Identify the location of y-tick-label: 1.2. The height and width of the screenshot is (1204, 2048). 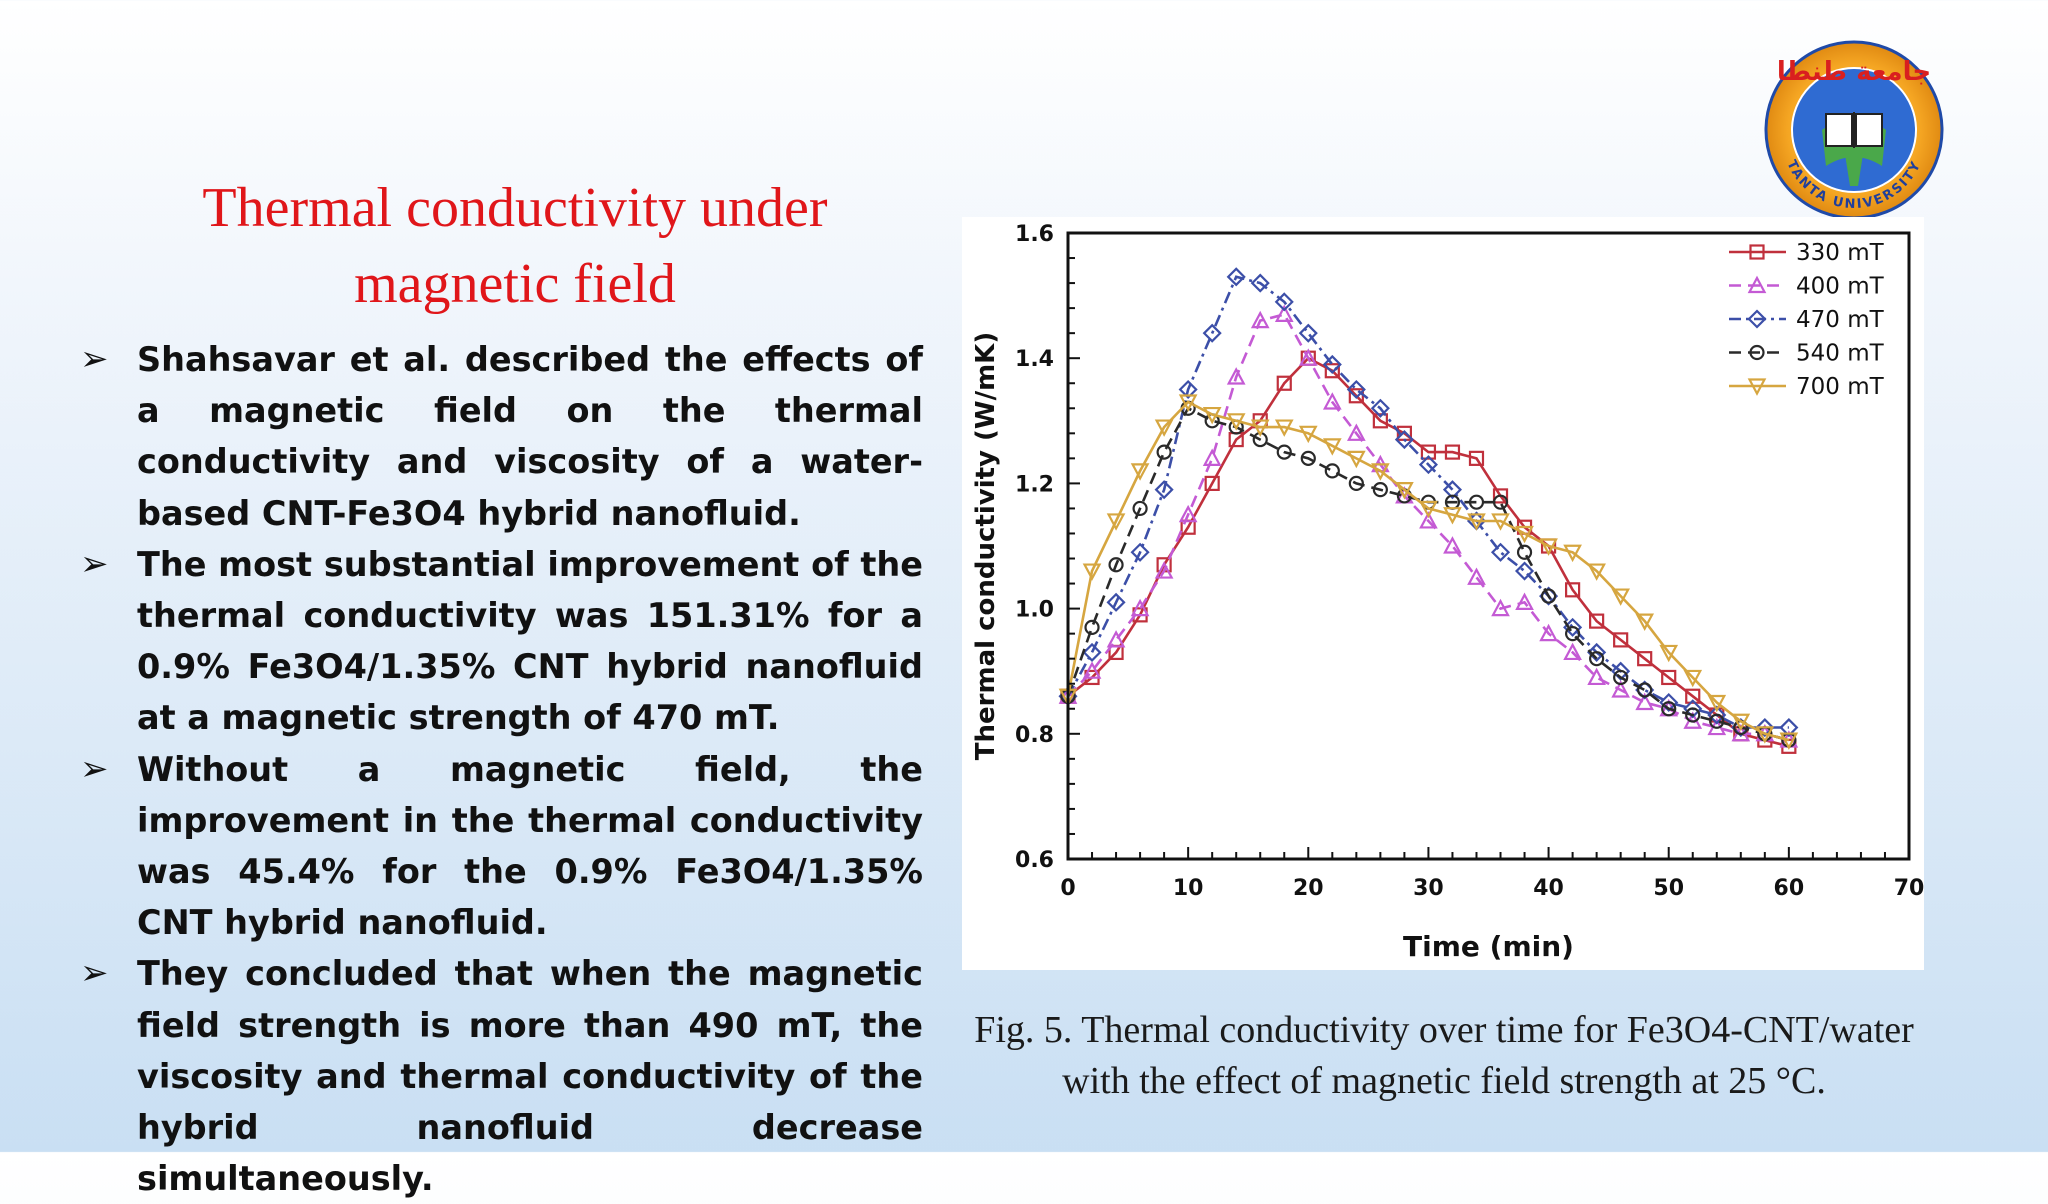
(1034, 484).